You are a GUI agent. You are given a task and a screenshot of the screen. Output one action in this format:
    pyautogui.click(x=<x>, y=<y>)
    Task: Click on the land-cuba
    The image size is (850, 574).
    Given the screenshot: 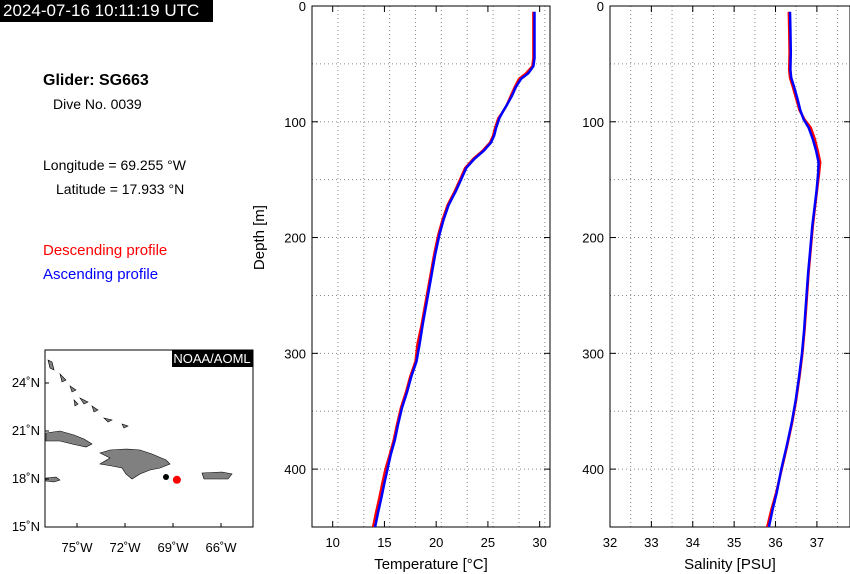 What is the action you would take?
    pyautogui.click(x=69, y=439)
    